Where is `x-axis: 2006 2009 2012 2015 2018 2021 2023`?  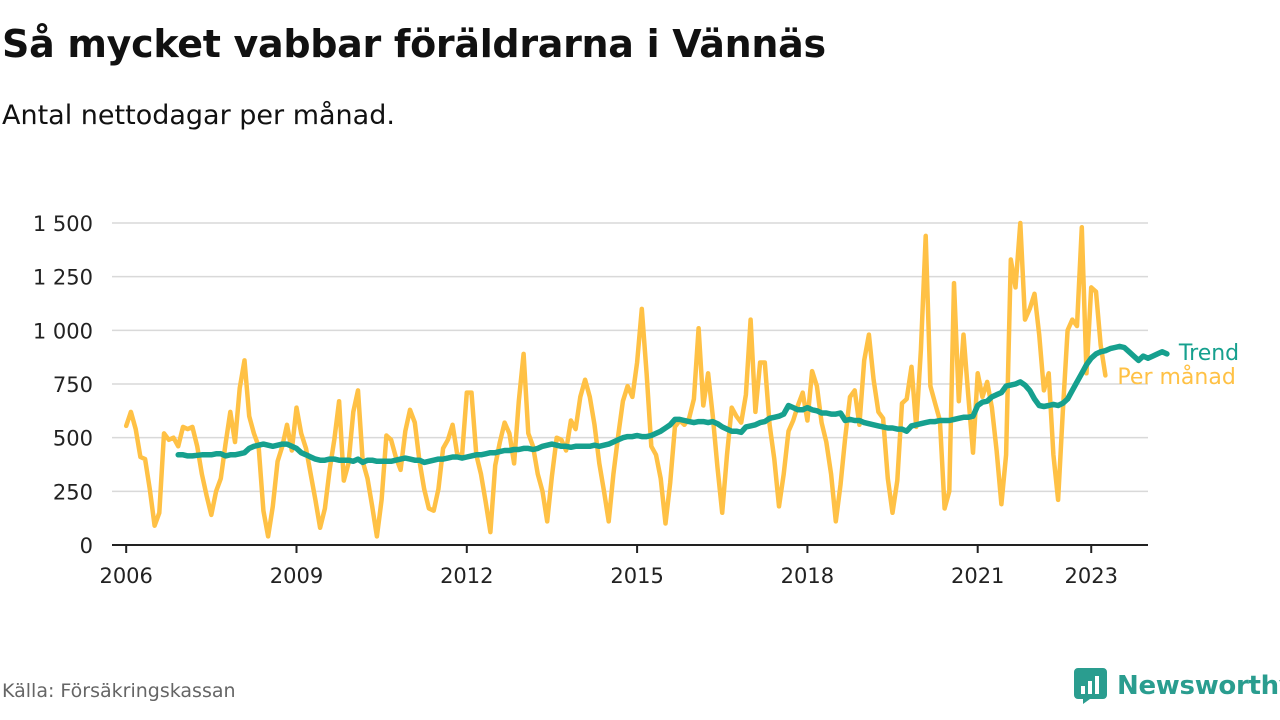
x-axis: 2006 2009 2012 2015 2018 2021 2023 is located at coordinates (623, 566).